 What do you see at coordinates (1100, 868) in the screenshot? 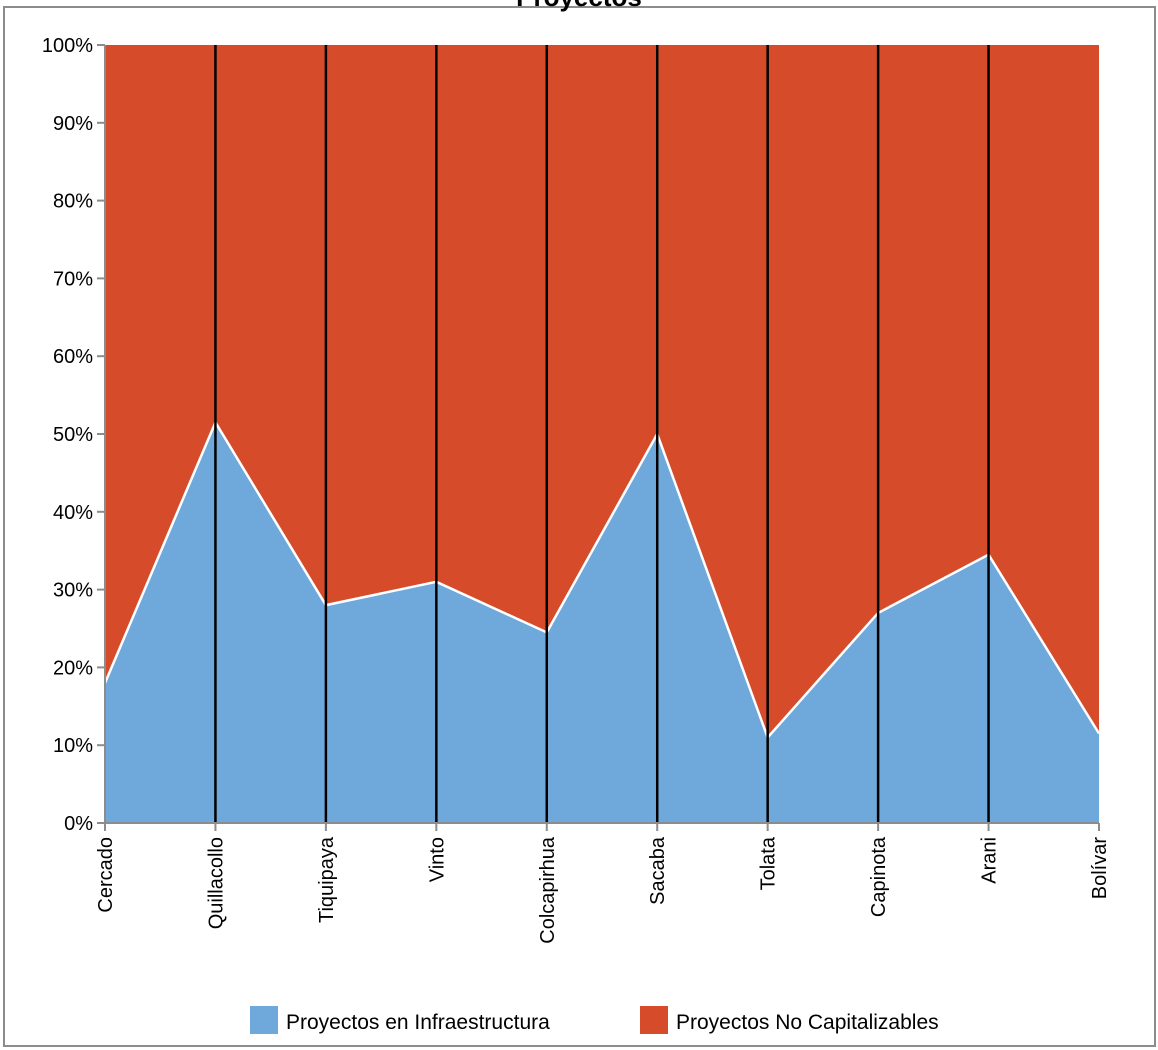
I see `x-tick-label: Bolívar` at bounding box center [1100, 868].